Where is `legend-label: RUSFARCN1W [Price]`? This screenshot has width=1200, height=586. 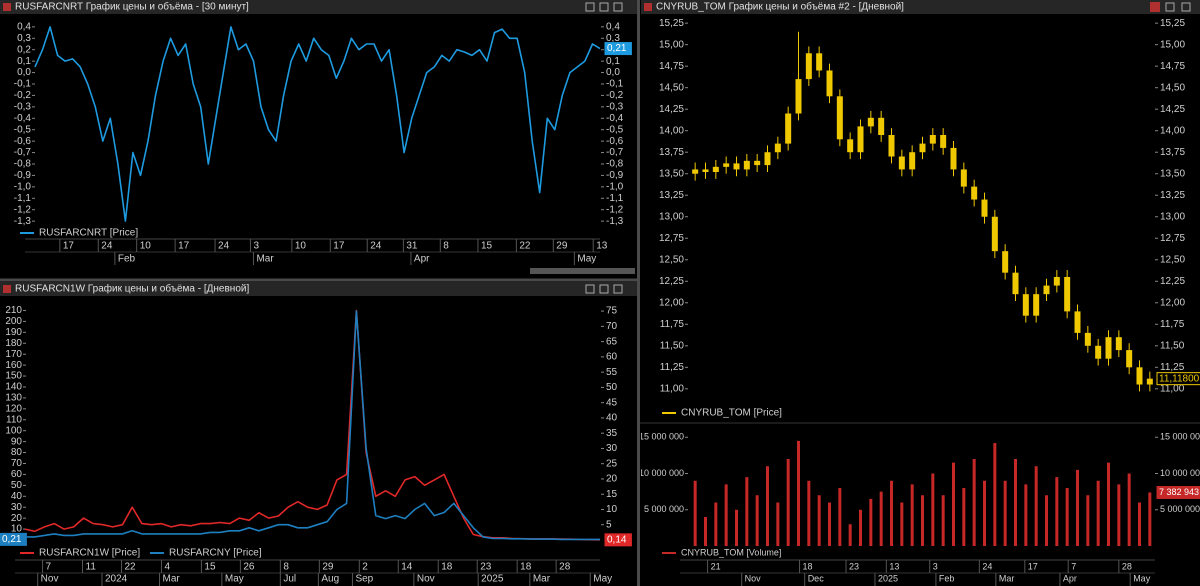
legend-label: RUSFARCN1W [Price] is located at coordinates (89, 553).